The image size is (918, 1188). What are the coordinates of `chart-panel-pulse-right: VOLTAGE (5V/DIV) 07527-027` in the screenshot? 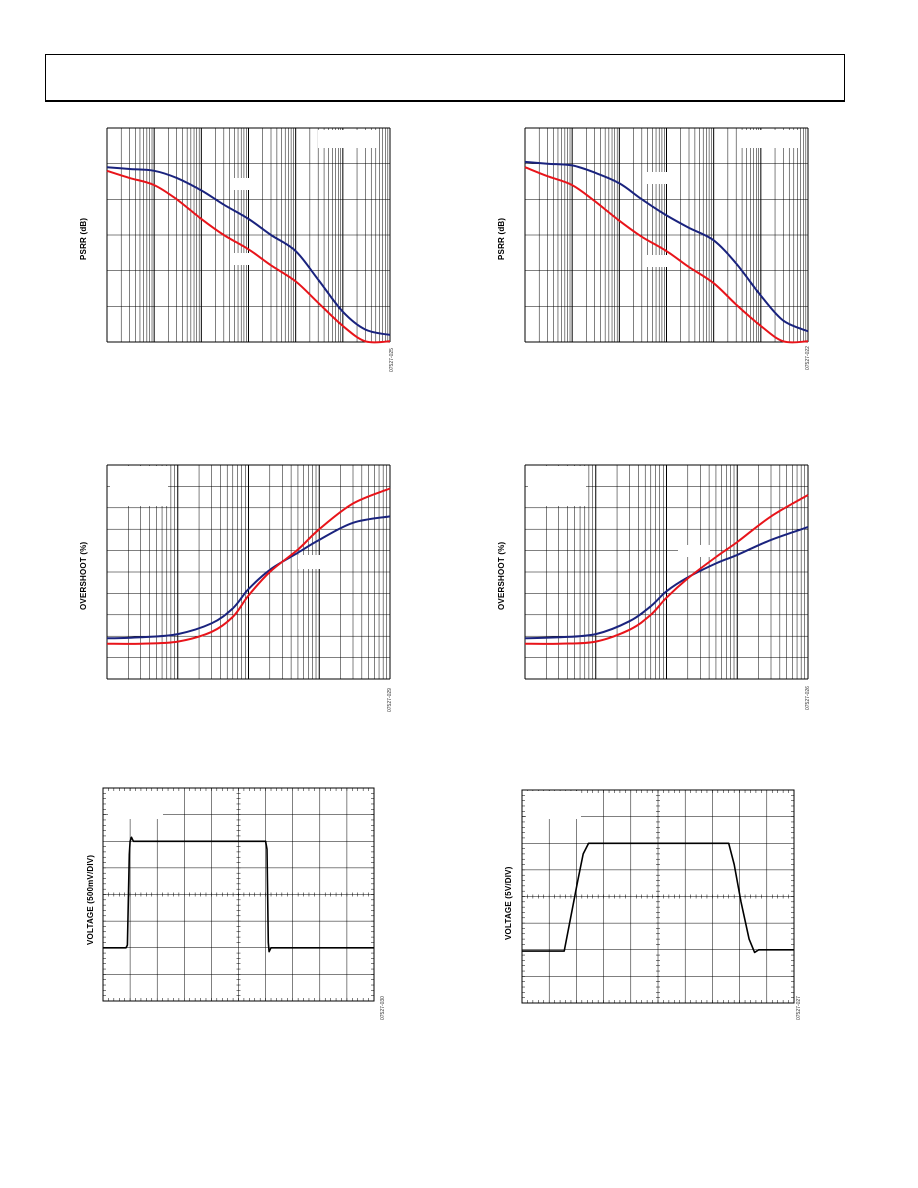 It's located at (648, 905).